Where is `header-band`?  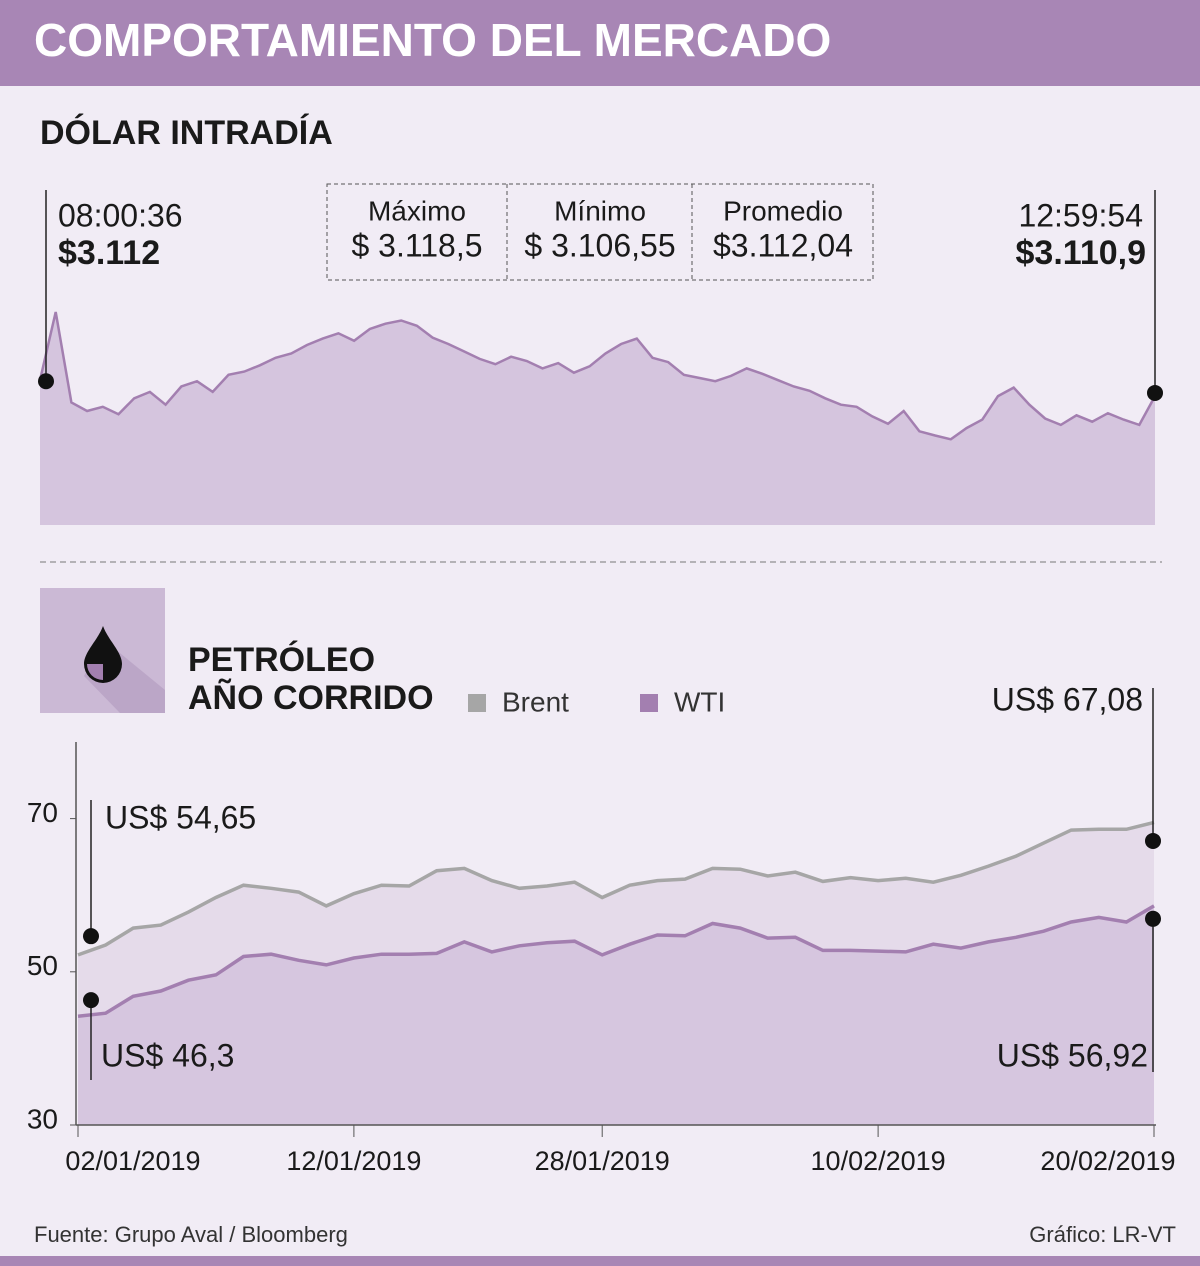 header-band is located at coordinates (600, 43).